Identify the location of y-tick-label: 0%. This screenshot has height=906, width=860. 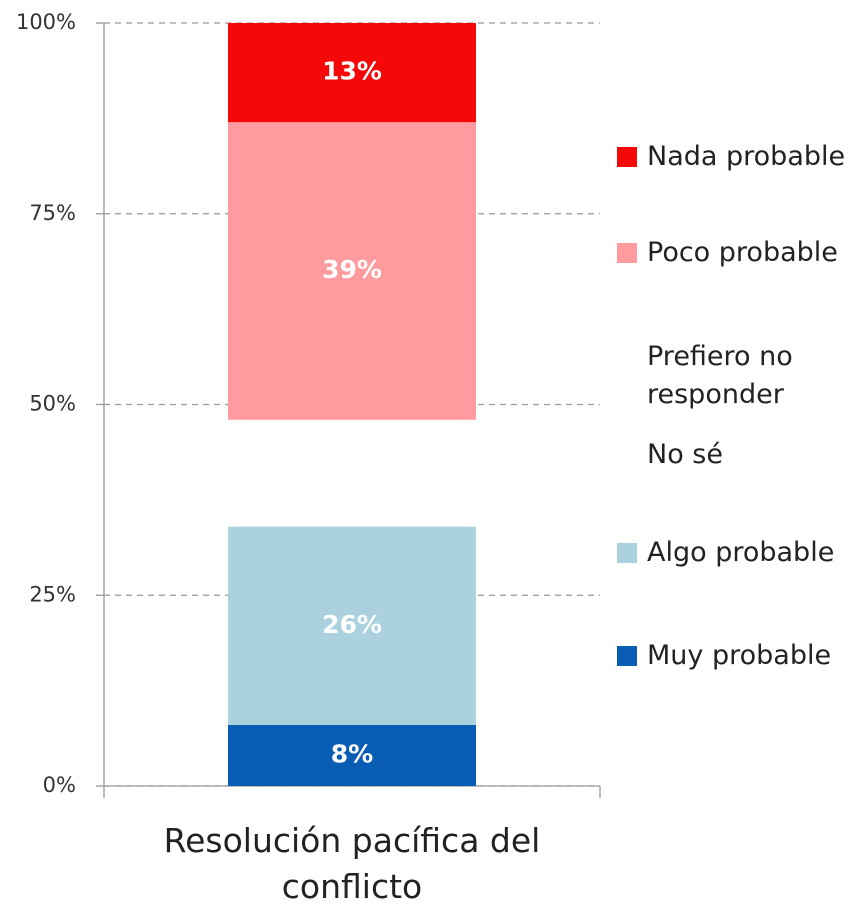
(59, 785).